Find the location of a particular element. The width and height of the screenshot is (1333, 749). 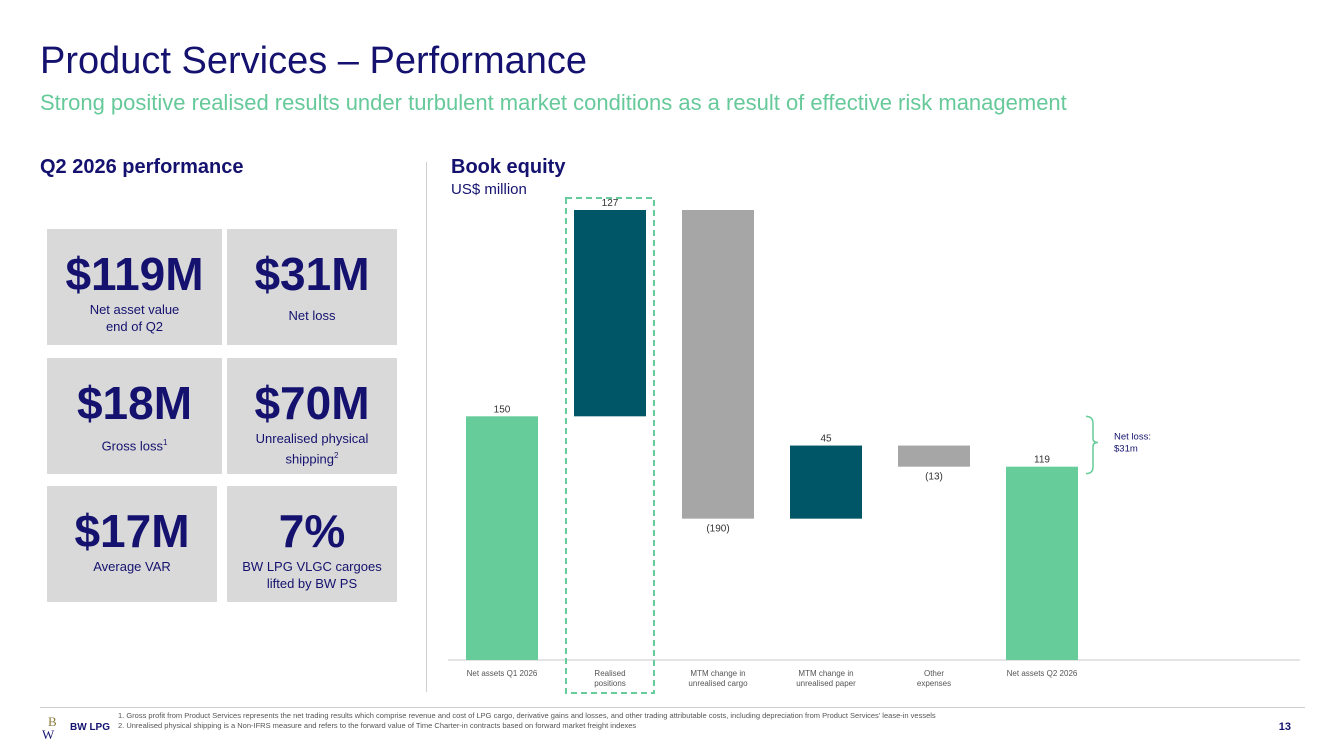

kpi-value: $119M is located at coordinates (134, 274).